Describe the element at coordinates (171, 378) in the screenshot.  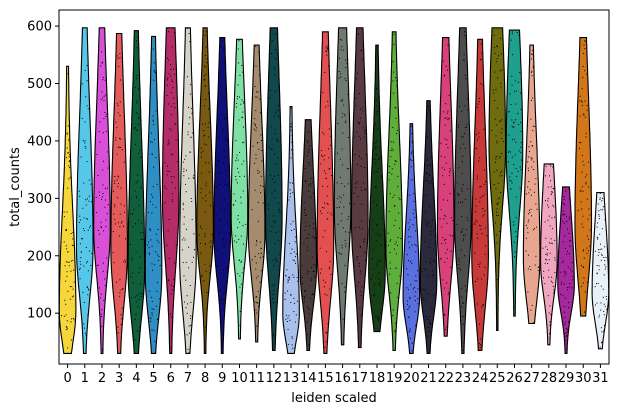
I see `x-tick-label-6: 6` at that location.